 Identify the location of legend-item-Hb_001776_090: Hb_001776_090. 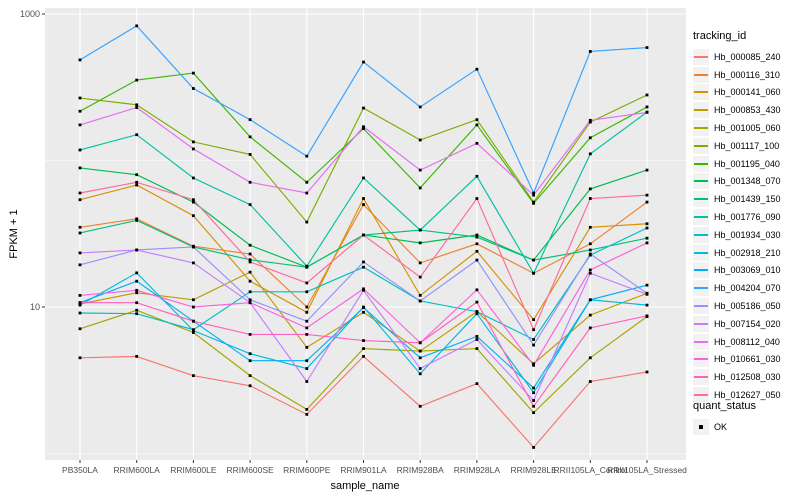
(746, 217).